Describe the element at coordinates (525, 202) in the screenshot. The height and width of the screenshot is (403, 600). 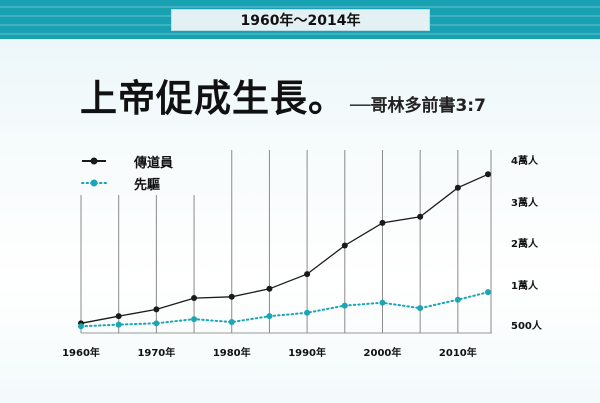
I see `y-tick-label: 3萬人` at that location.